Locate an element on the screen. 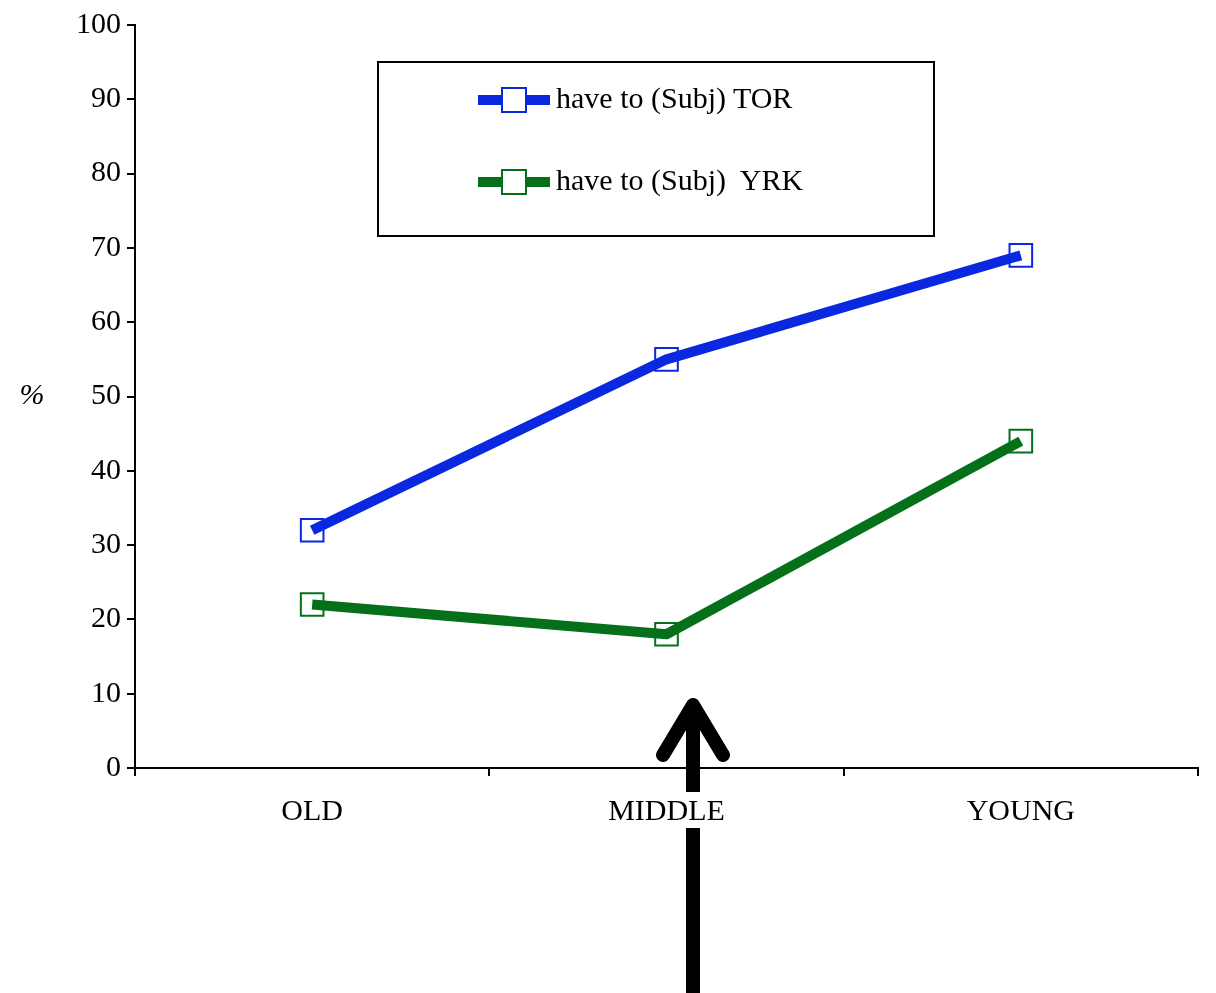  y-tick-label: 100 is located at coordinates (98, 22).